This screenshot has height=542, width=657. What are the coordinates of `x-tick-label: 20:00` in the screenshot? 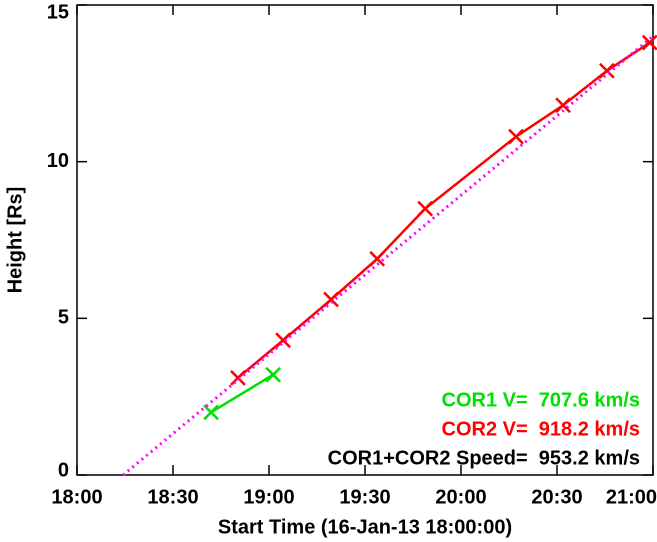 It's located at (460, 497).